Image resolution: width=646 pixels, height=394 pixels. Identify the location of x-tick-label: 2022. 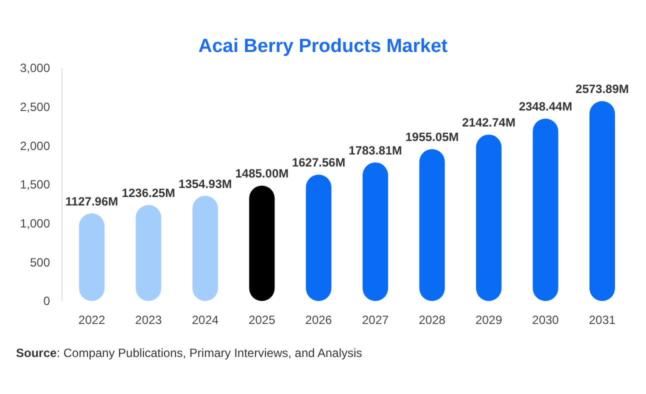
(92, 320).